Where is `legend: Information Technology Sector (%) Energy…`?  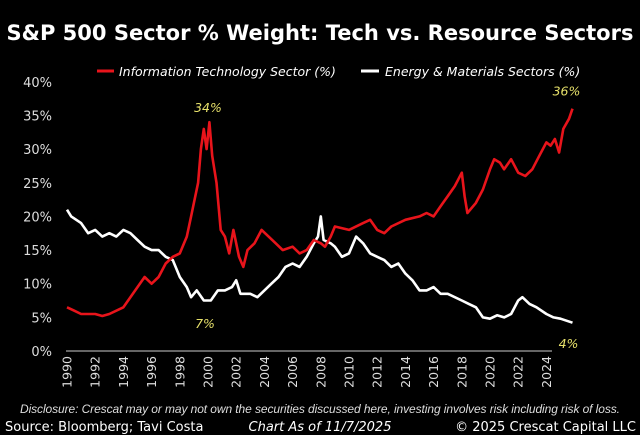
legend: Information Technology Sector (%) Energy… is located at coordinates (338, 71).